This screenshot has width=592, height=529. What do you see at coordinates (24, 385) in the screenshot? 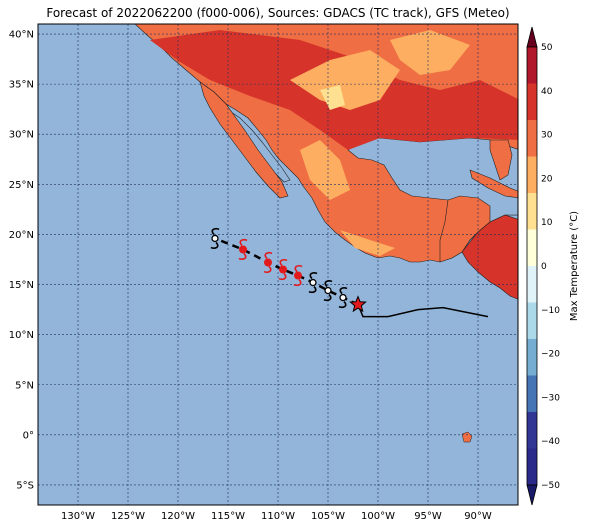
I see `lat-tick-label: 5°N` at bounding box center [24, 385].